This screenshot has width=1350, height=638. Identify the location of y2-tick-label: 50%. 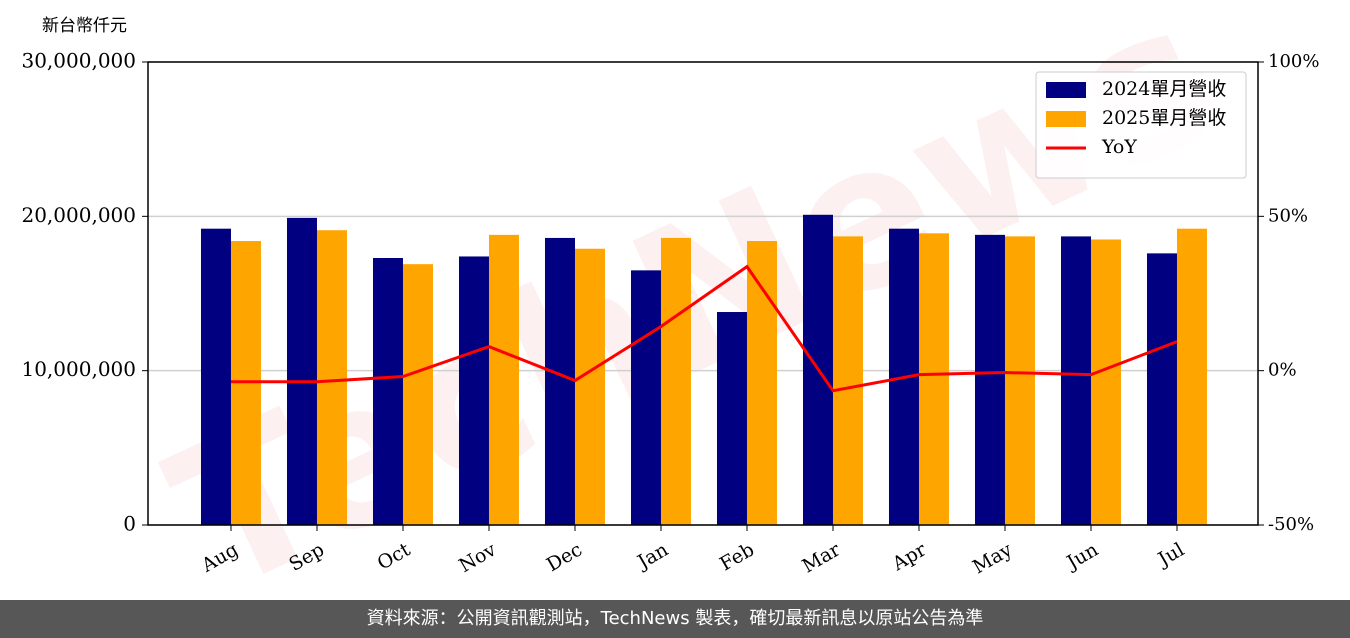
(1288, 215).